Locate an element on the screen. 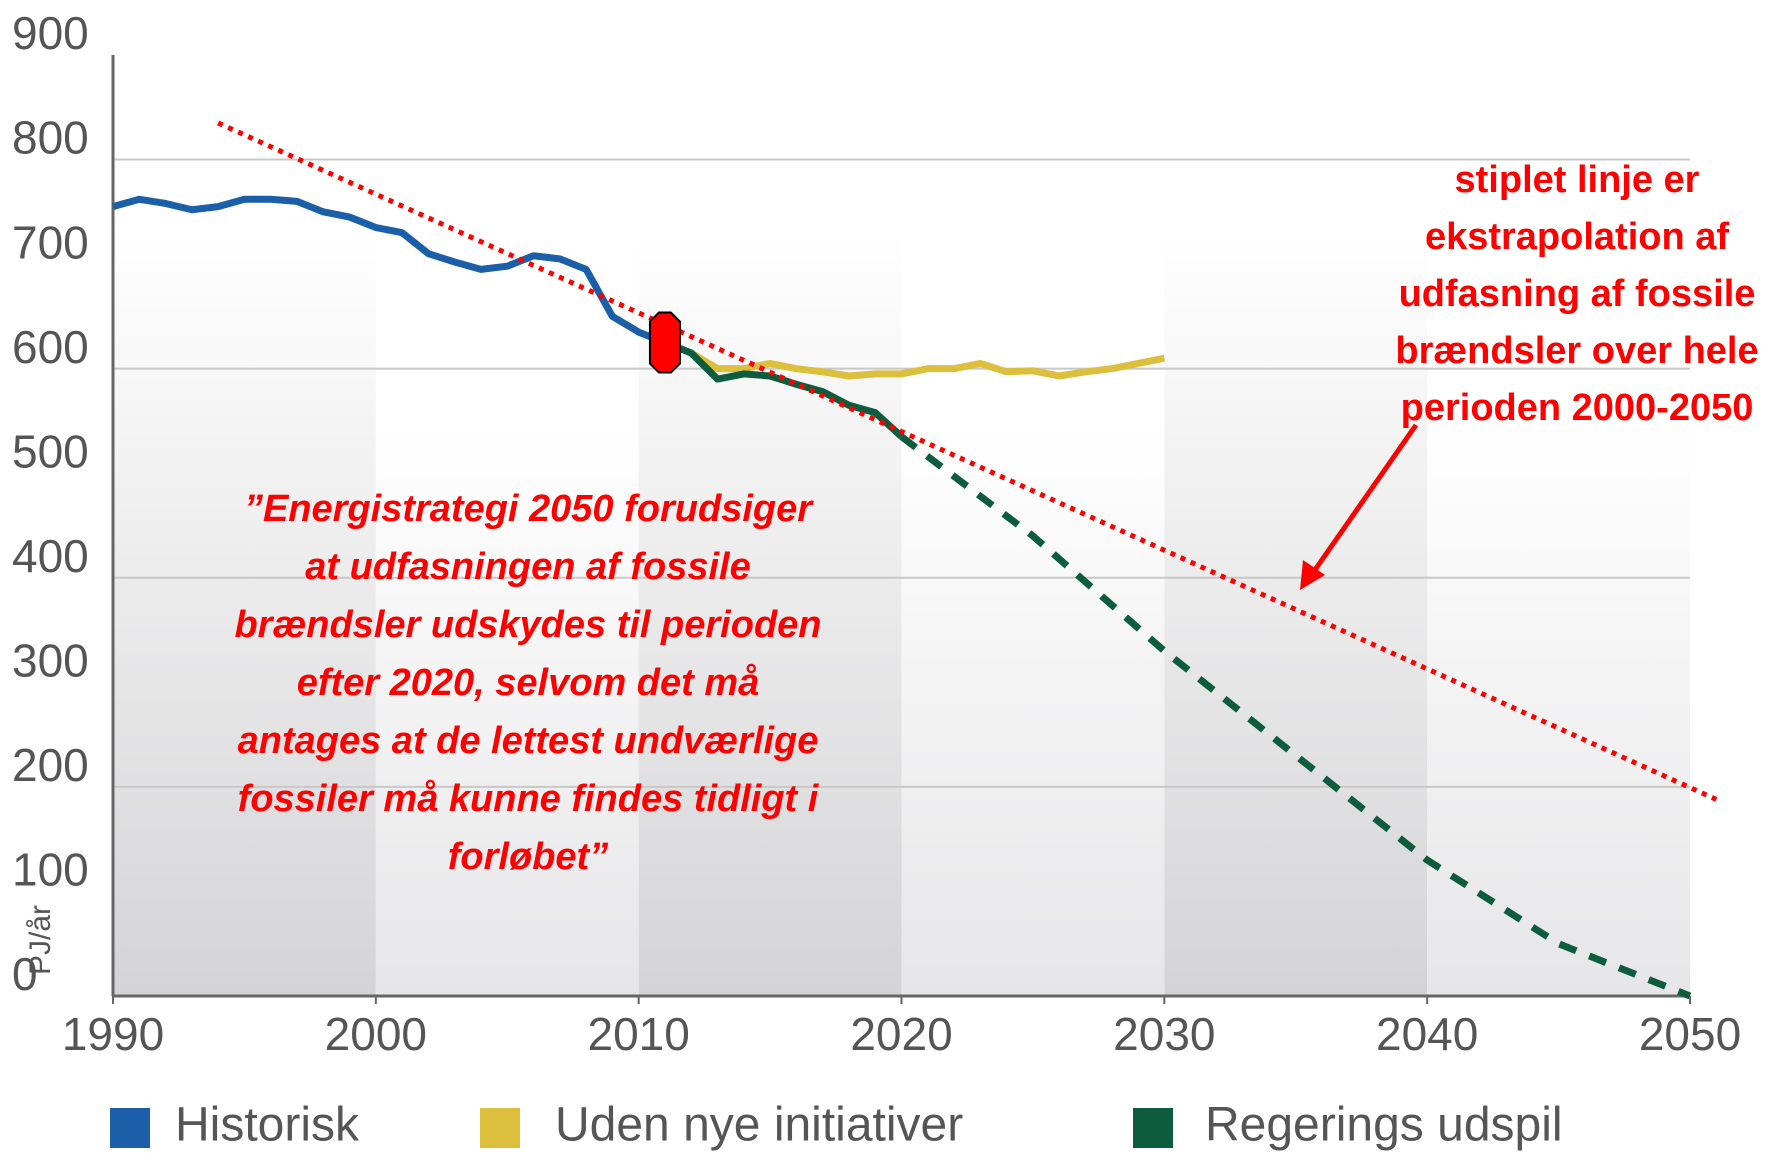 The image size is (1779, 1161). arrow-shaft is located at coordinates (1363, 501).